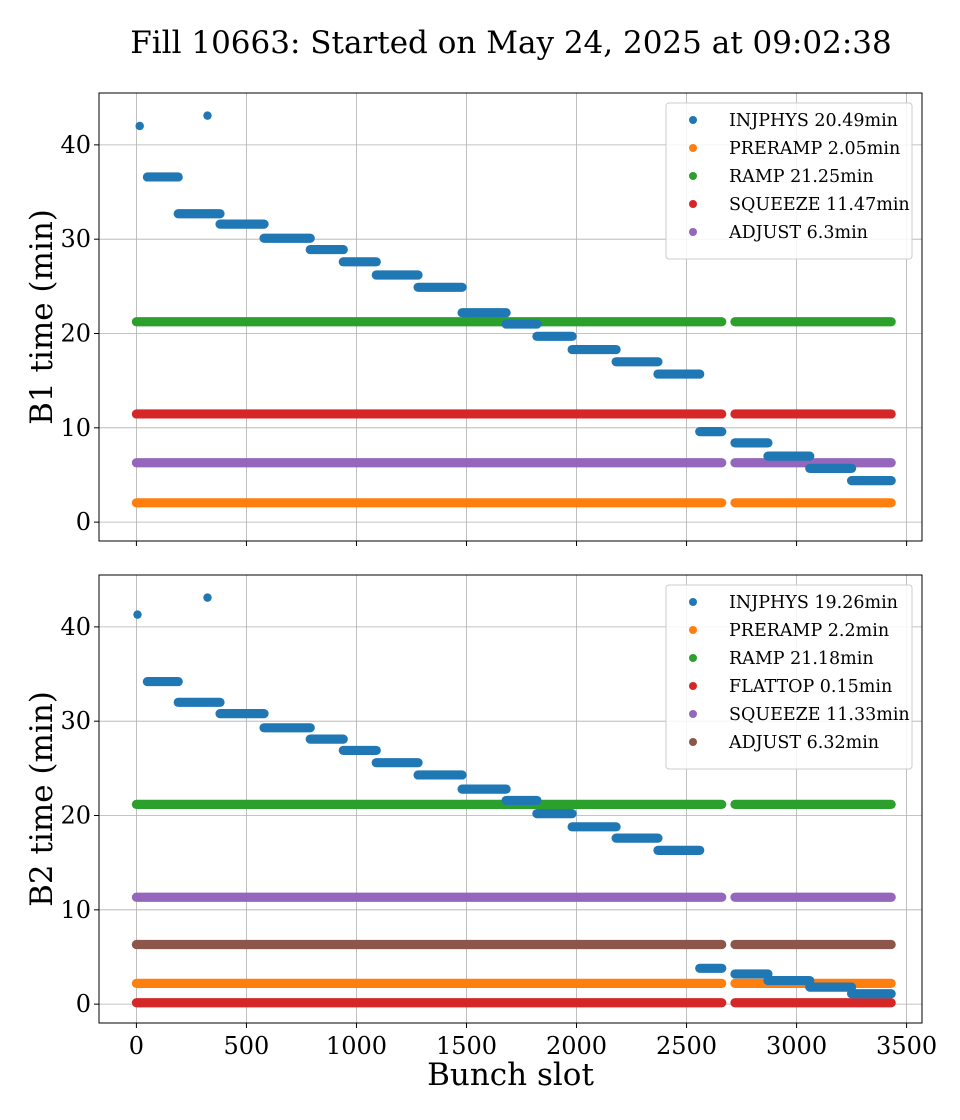 The width and height of the screenshot is (960, 1120). I want to click on panel-2-y-tick-label-3: 30, so click(75, 721).